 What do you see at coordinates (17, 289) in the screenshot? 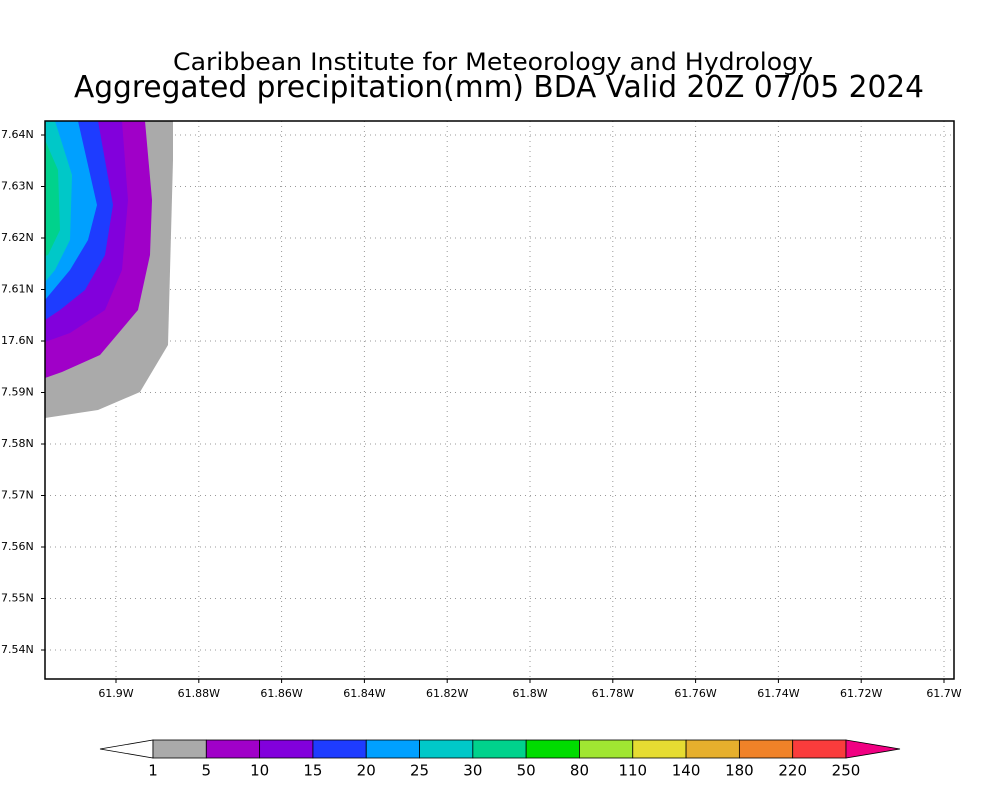
I see `y-tick-label: 7.61N` at bounding box center [17, 289].